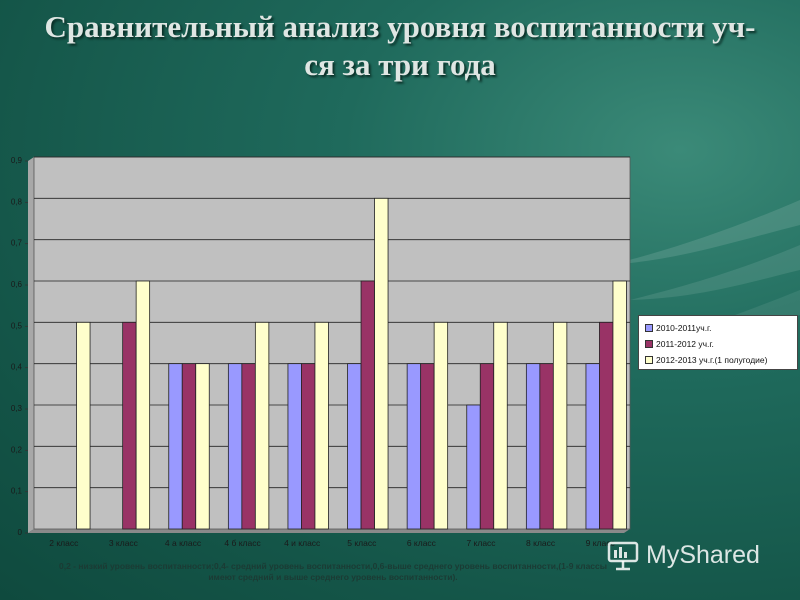 This screenshot has height=600, width=800. What do you see at coordinates (183, 543) in the screenshot?
I see `x-tick-label: 4 а класс` at bounding box center [183, 543].